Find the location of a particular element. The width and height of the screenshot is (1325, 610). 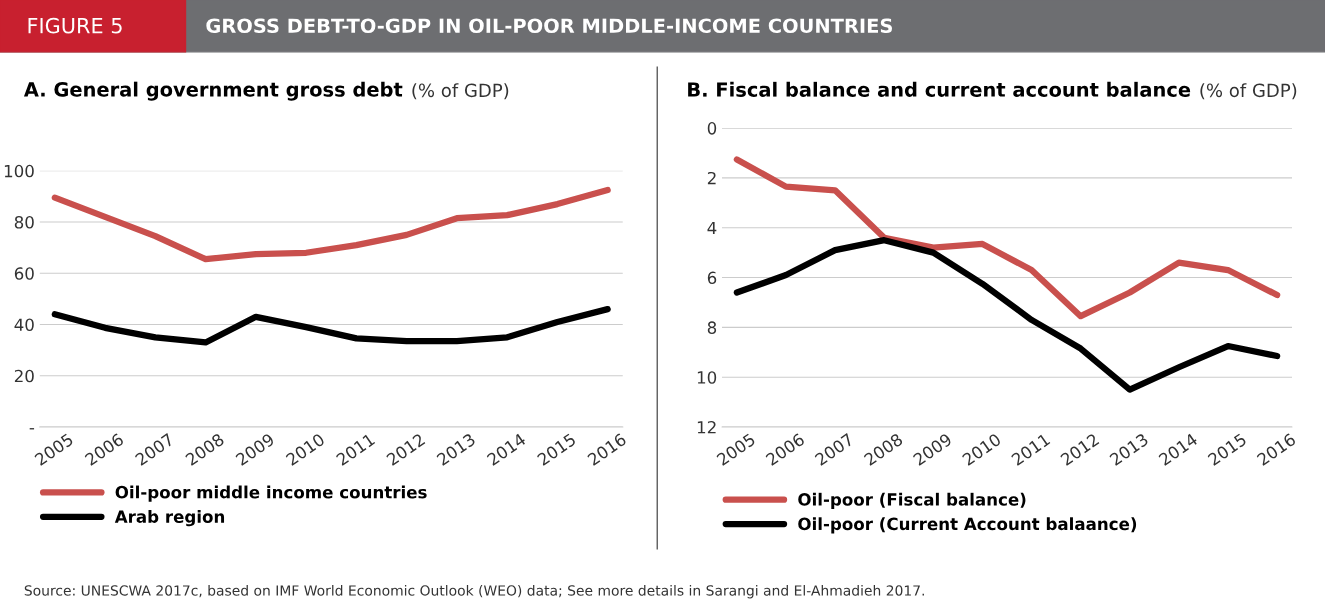

y-tick-label: 80 is located at coordinates (24, 222).